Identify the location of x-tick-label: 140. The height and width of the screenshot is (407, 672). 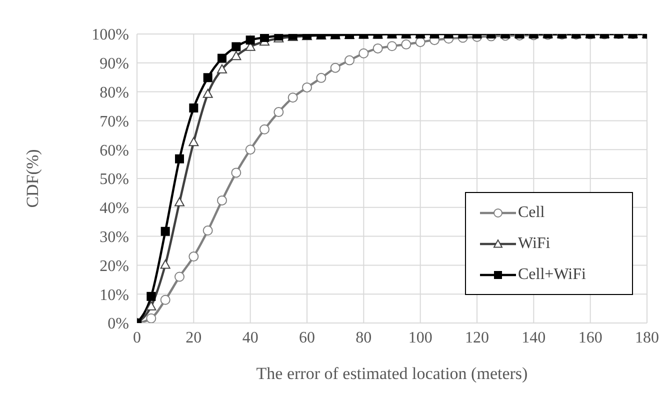
(534, 337).